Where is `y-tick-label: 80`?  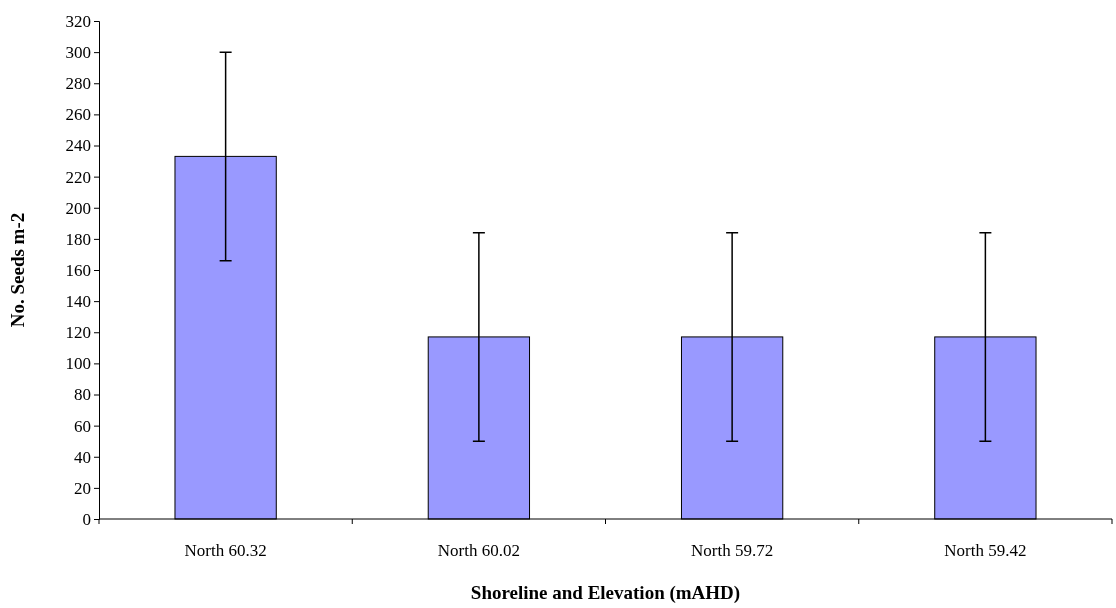
y-tick-label: 80 is located at coordinates (82, 395).